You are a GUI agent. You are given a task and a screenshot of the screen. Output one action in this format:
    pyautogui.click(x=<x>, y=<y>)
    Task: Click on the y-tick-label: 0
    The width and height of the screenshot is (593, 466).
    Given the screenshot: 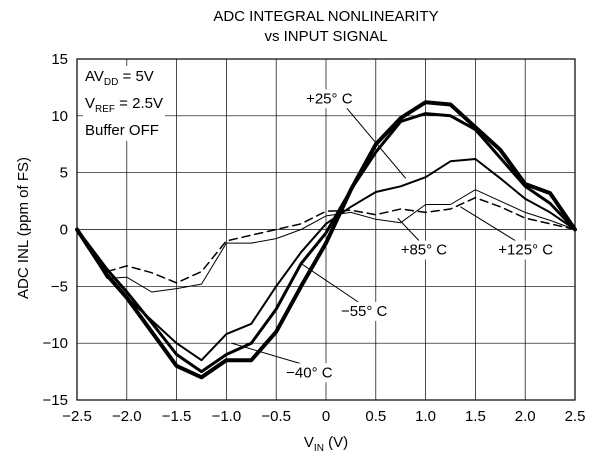 What is the action you would take?
    pyautogui.click(x=64, y=230)
    